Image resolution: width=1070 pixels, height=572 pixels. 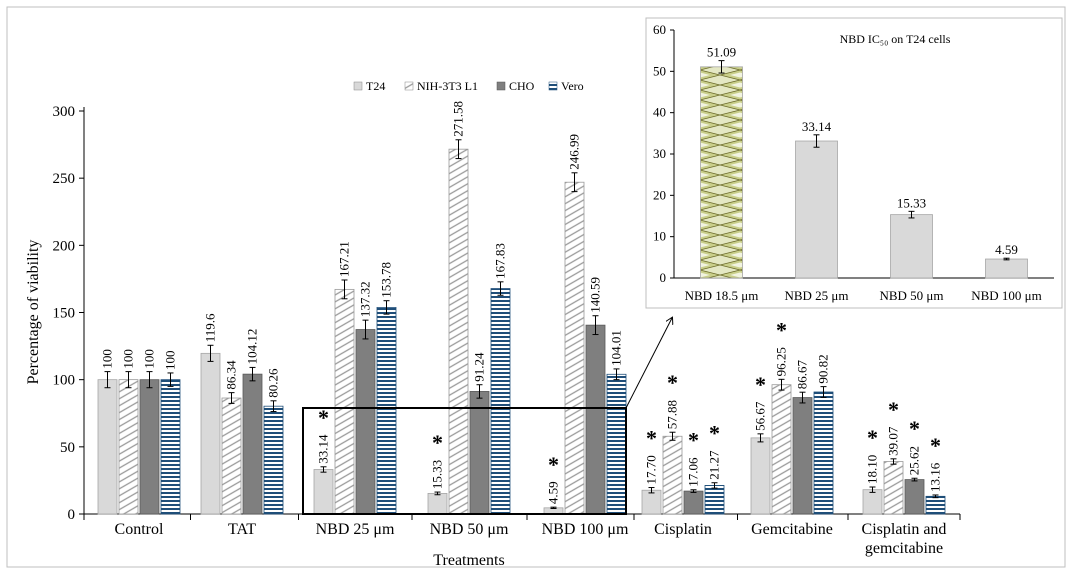 What do you see at coordinates (323, 449) in the screenshot?
I see `data-label: 33.14` at bounding box center [323, 449].